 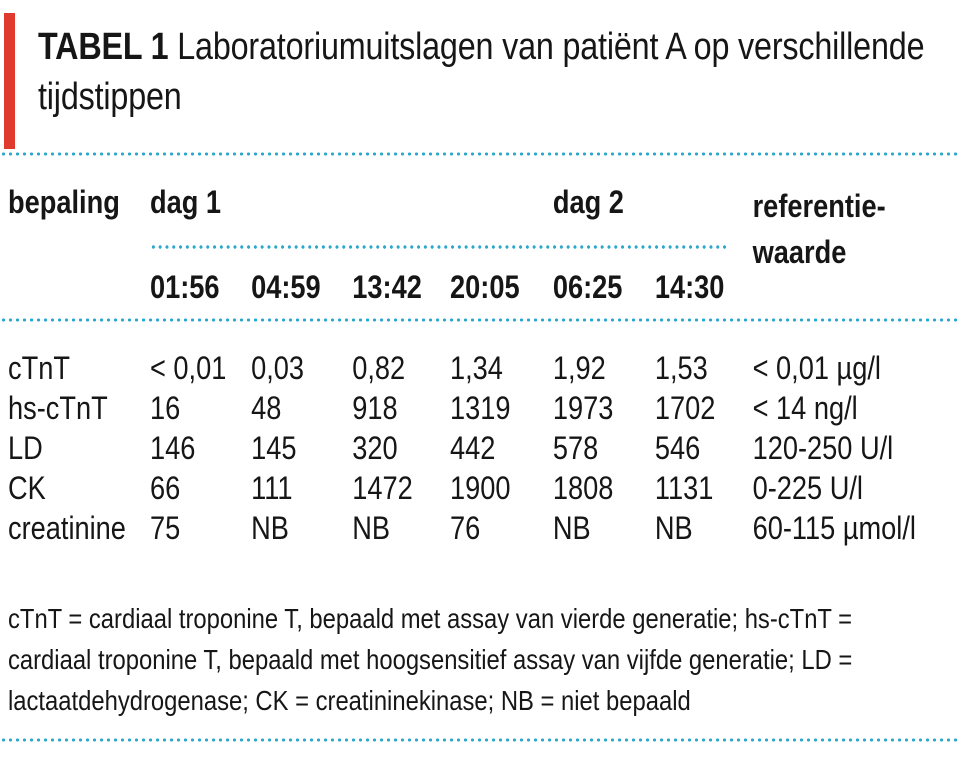 What do you see at coordinates (689, 287) in the screenshot?
I see `time-header: 14:30` at bounding box center [689, 287].